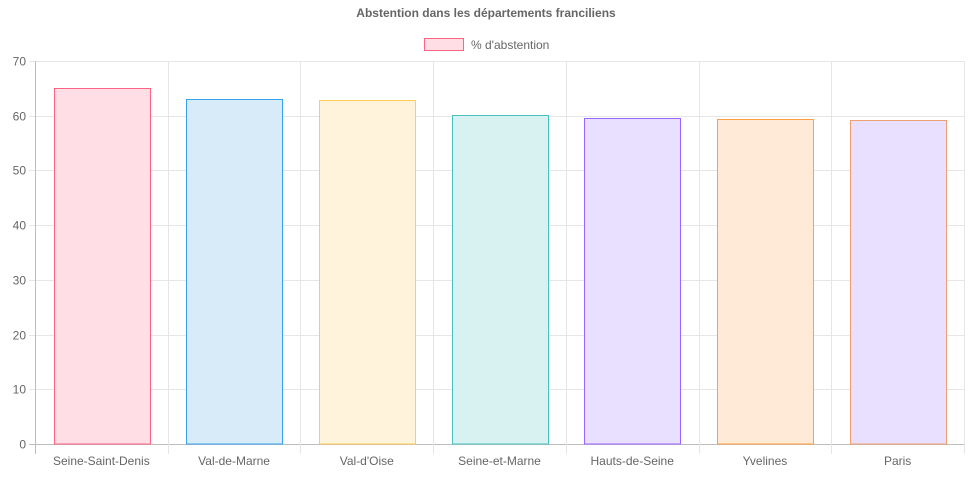 This screenshot has height=482, width=969. I want to click on y-tick-label: 10, so click(20, 390).